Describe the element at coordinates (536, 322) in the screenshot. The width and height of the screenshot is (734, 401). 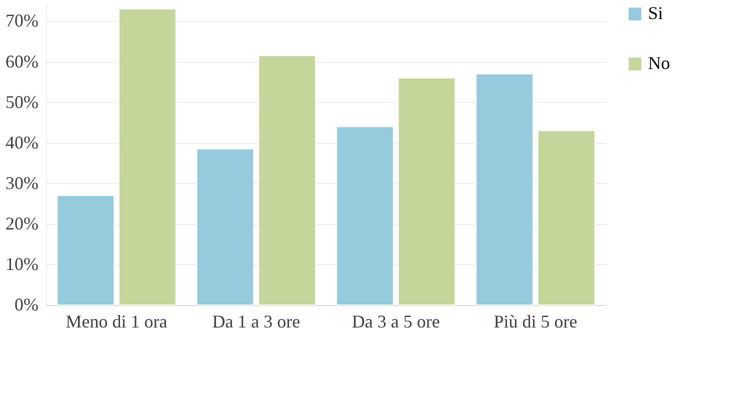
I see `x-tick-label: Più di 5 ore` at that location.